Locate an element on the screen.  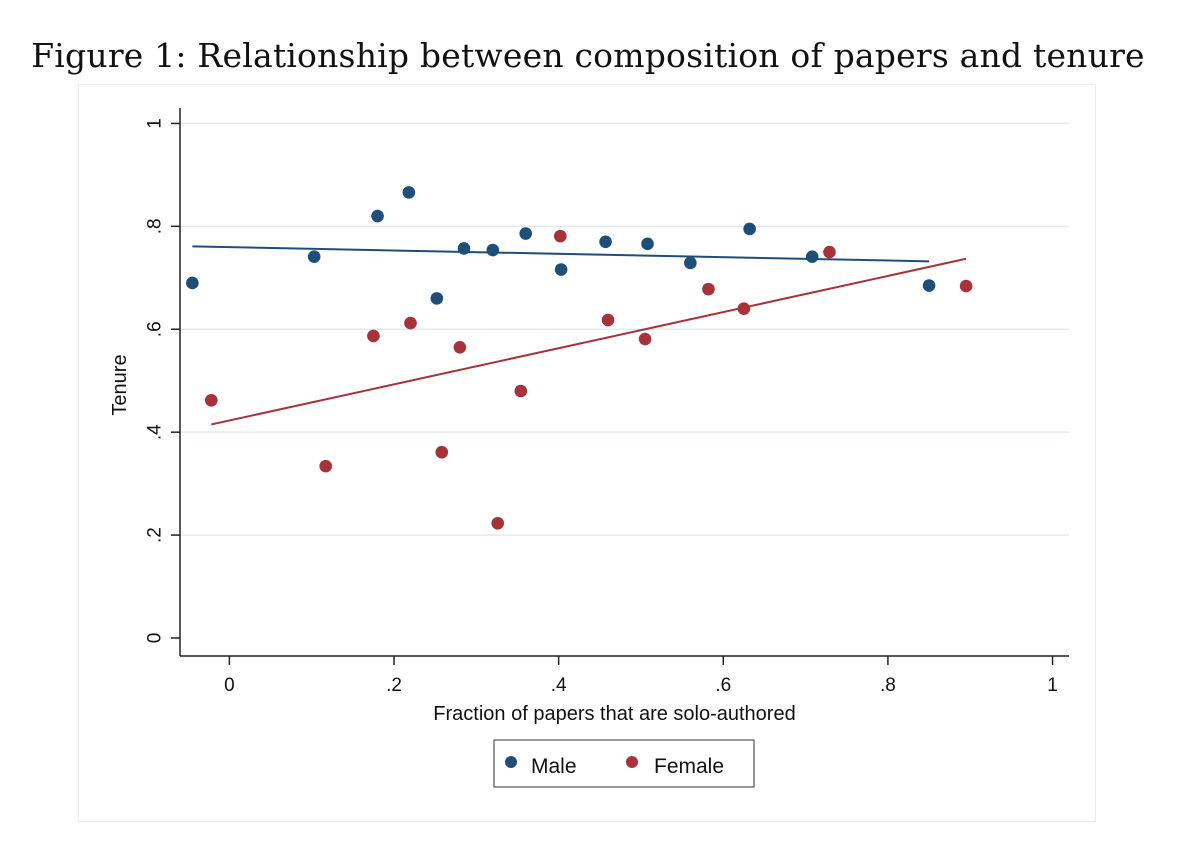
x-tick-label-3: .6 is located at coordinates (723, 685).